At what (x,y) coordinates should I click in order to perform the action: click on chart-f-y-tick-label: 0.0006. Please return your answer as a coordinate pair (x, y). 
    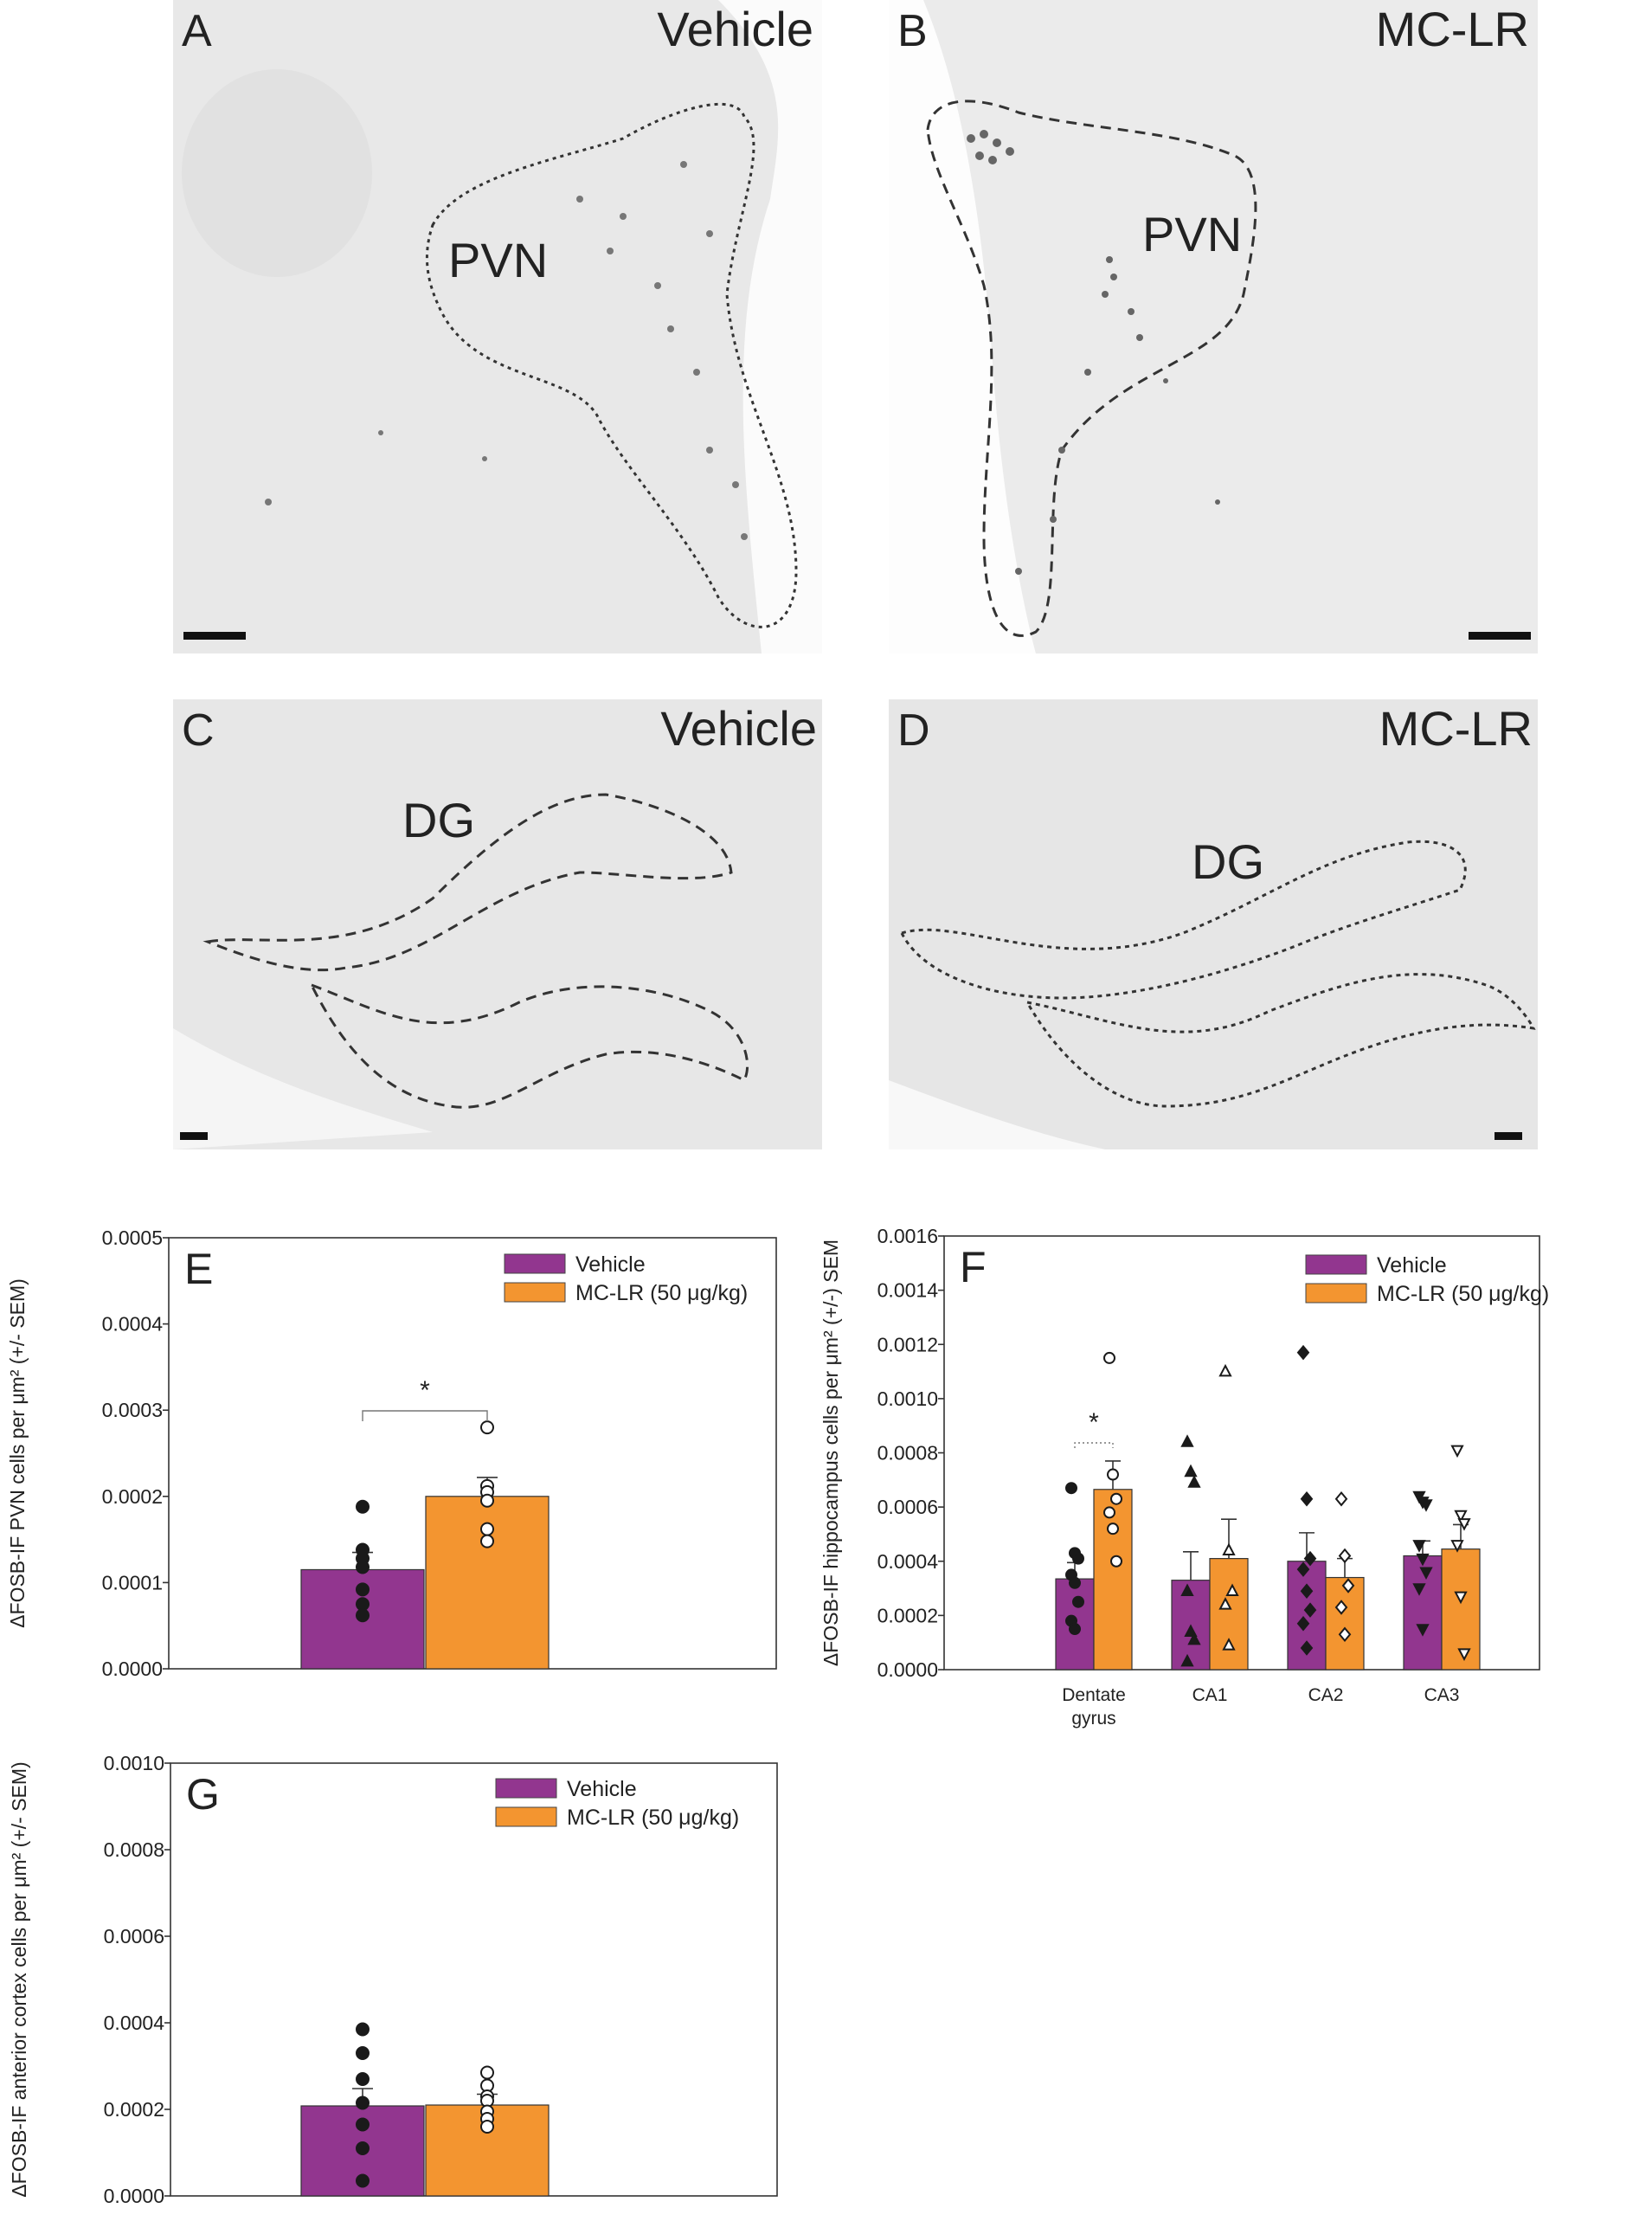
    Looking at the image, I should click on (907, 1507).